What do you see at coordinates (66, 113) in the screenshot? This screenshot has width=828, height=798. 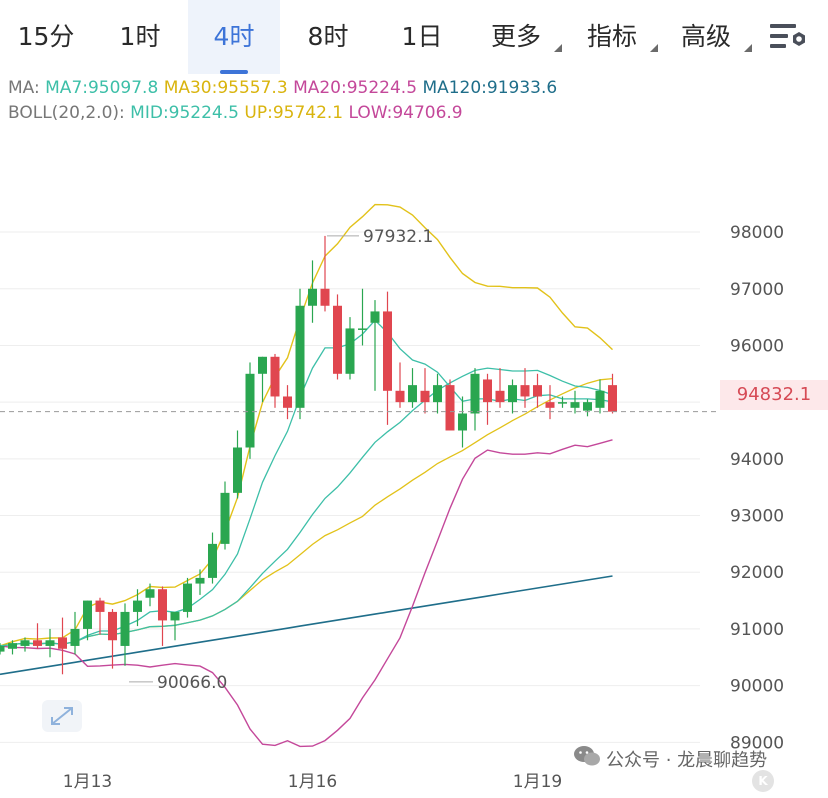 I see `boll-prefix: BOLL(20,2.0):` at bounding box center [66, 113].